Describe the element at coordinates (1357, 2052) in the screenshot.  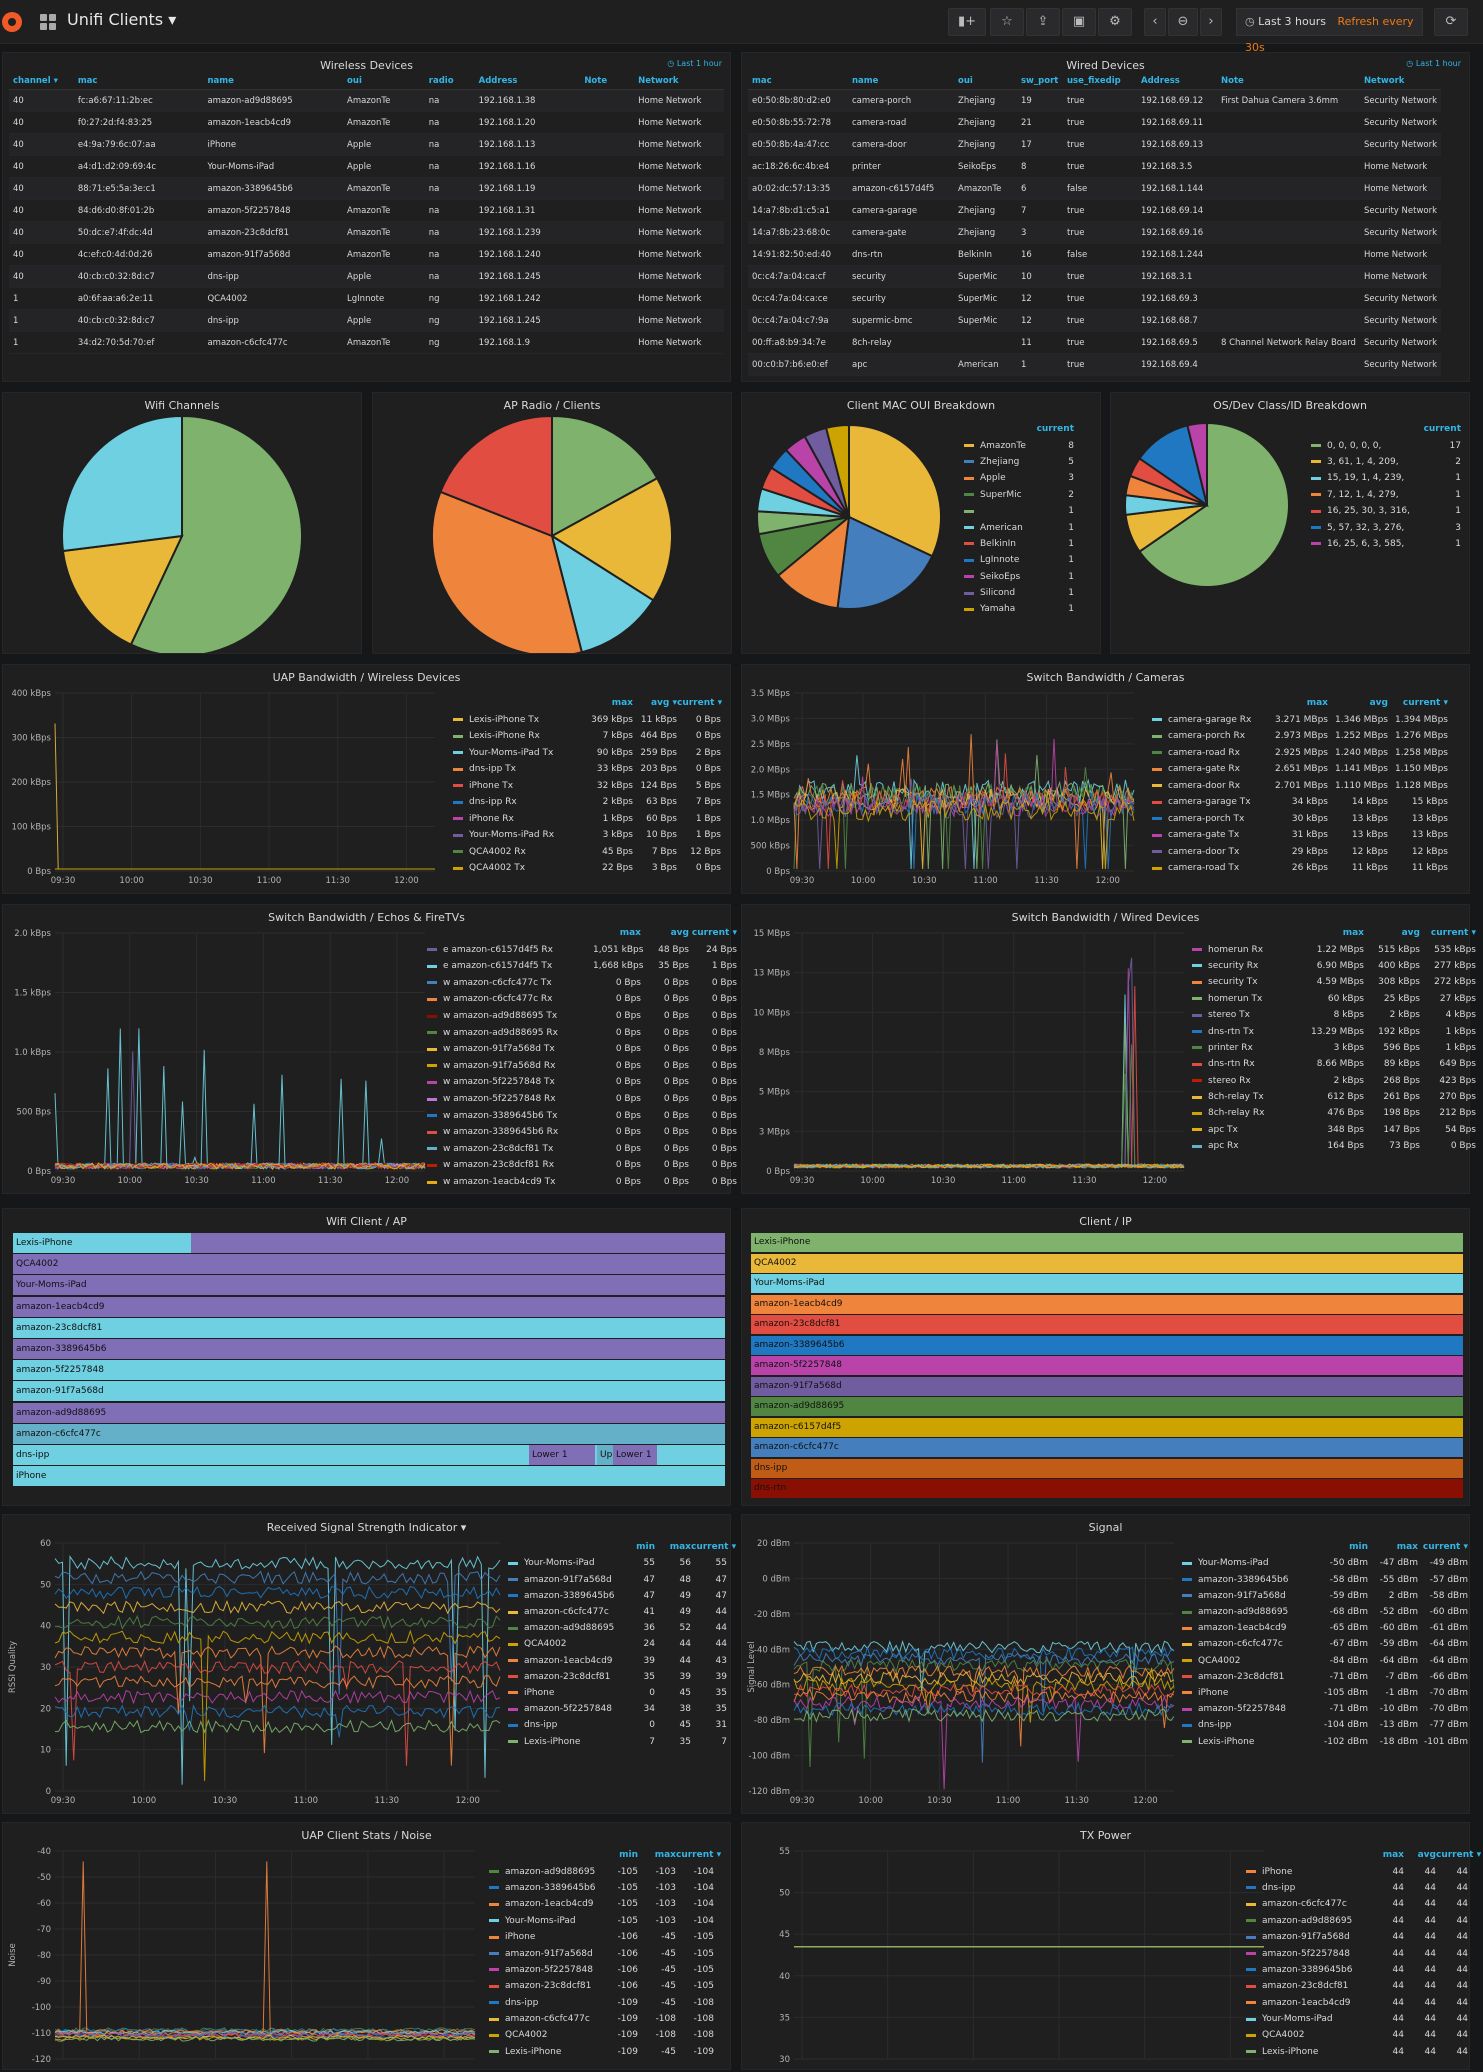
I see `legend-item: Lexis-iPhone 44 44 44` at that location.